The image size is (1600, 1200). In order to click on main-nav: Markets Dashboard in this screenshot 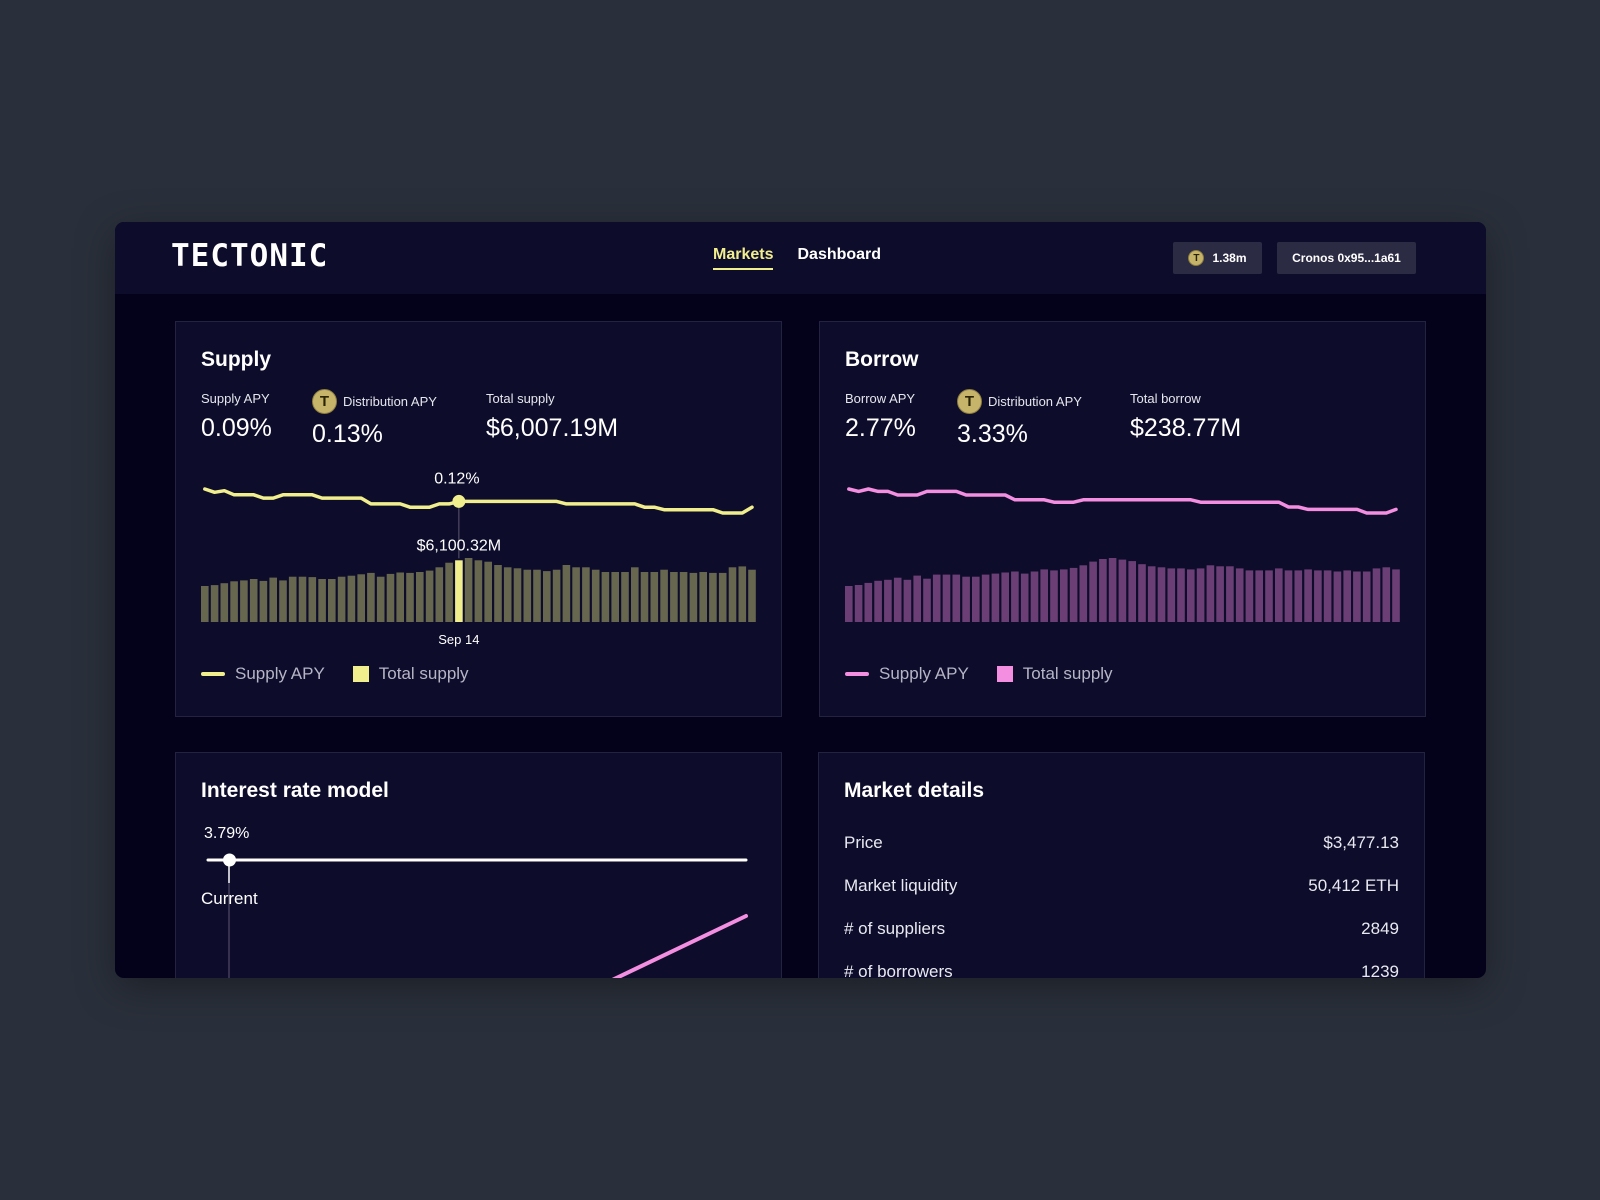, I will do `click(797, 258)`.